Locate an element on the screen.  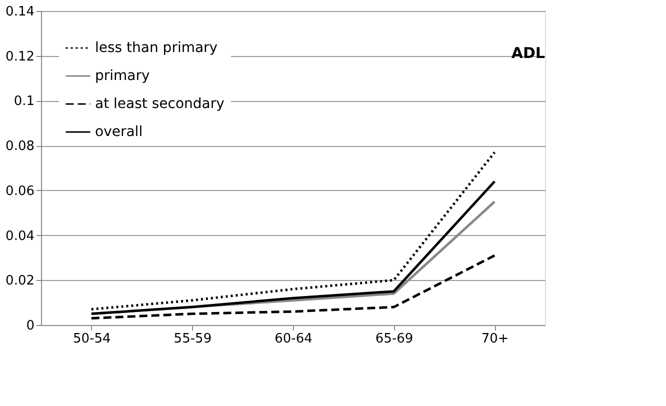
legend-label: primary is located at coordinates (122, 76).